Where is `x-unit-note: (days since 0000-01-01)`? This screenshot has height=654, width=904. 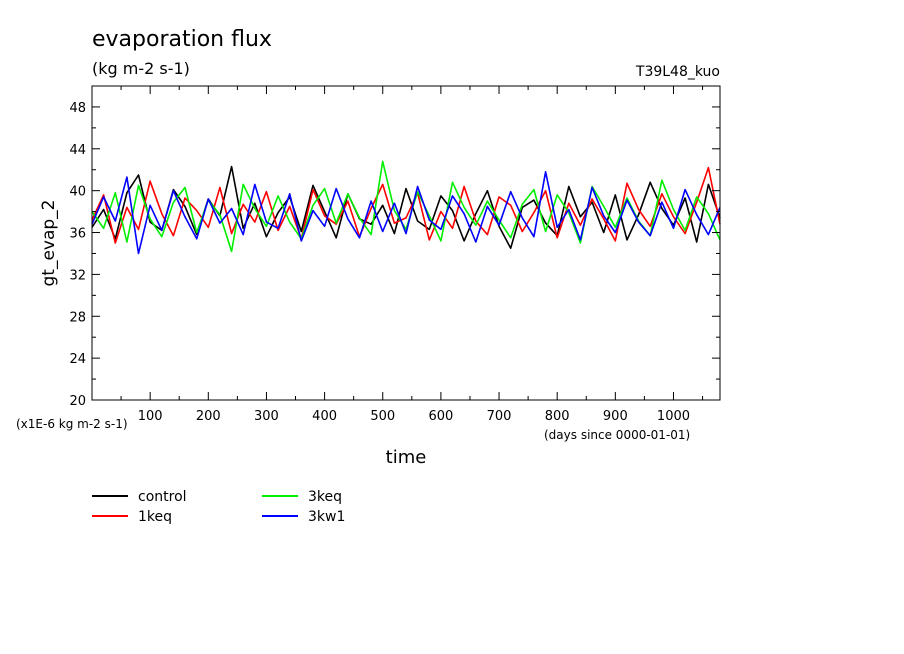 x-unit-note: (days since 0000-01-01) is located at coordinates (617, 435).